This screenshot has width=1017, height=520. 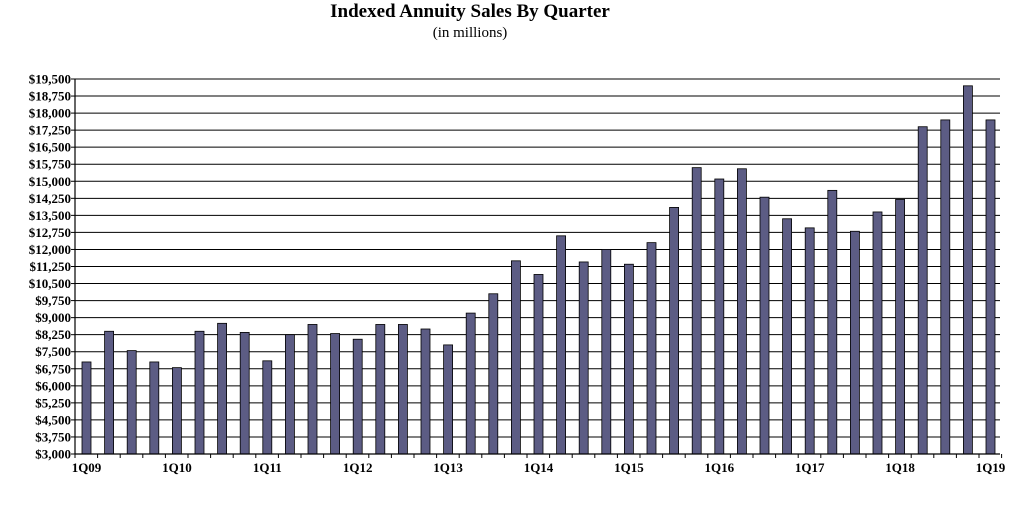 What do you see at coordinates (719, 467) in the screenshot?
I see `x-tick-label: 1Q16` at bounding box center [719, 467].